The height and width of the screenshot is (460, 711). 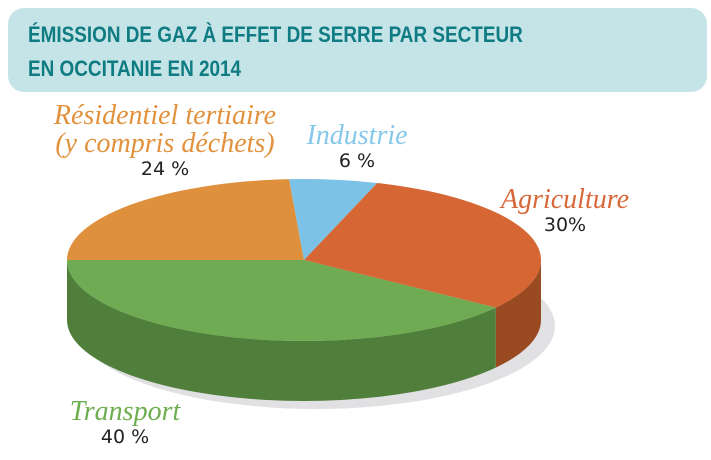 What do you see at coordinates (165, 169) in the screenshot?
I see `slice-value-residentiel: 24 %` at bounding box center [165, 169].